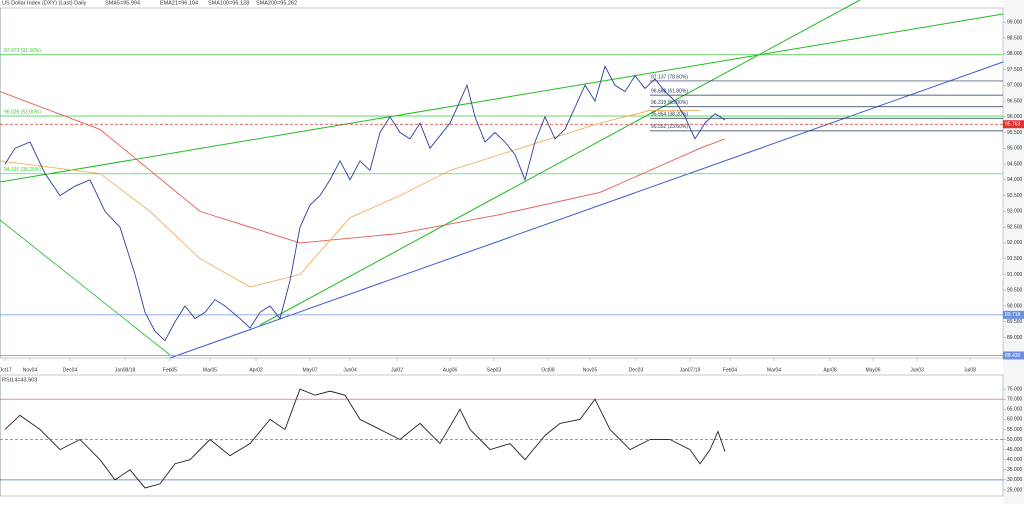  I want to click on y-tick-label: 96.500, so click(1015, 101).